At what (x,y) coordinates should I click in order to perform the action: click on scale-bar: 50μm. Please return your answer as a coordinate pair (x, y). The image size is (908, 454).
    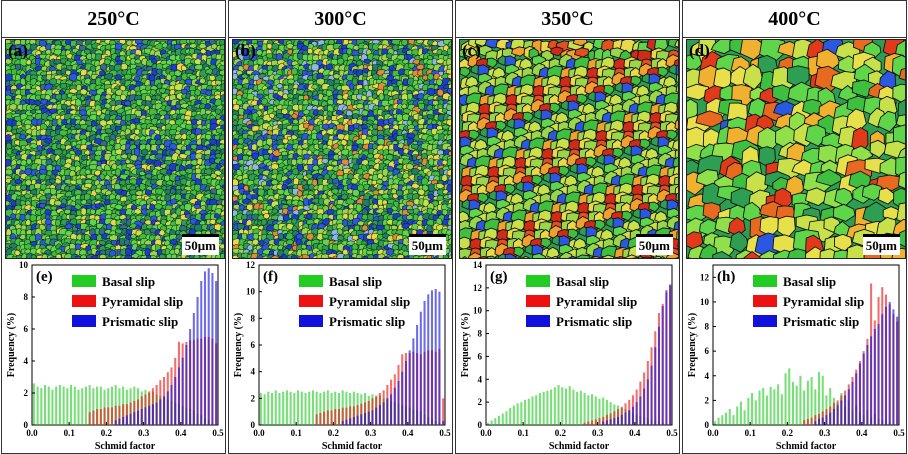
    Looking at the image, I should click on (881, 244).